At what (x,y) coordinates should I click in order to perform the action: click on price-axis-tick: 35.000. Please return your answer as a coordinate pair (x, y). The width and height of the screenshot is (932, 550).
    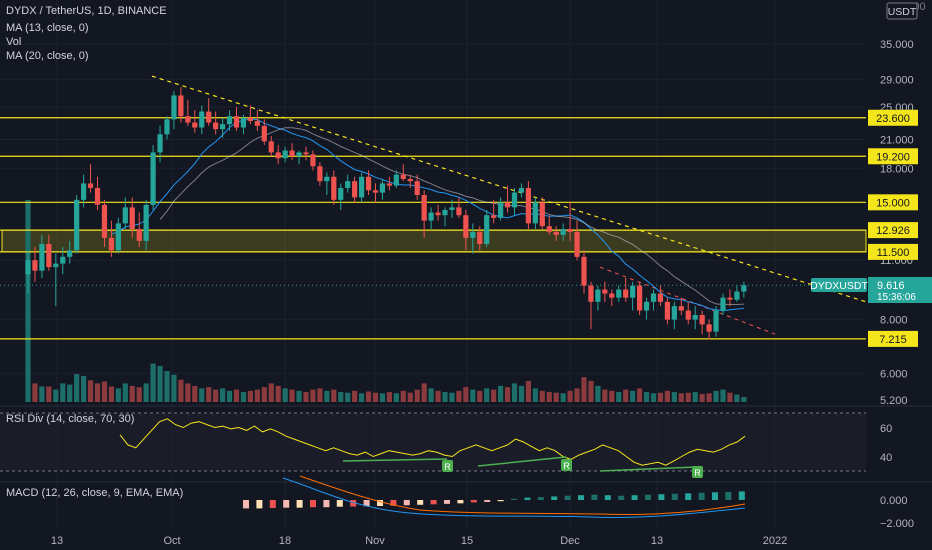
    Looking at the image, I should click on (897, 45).